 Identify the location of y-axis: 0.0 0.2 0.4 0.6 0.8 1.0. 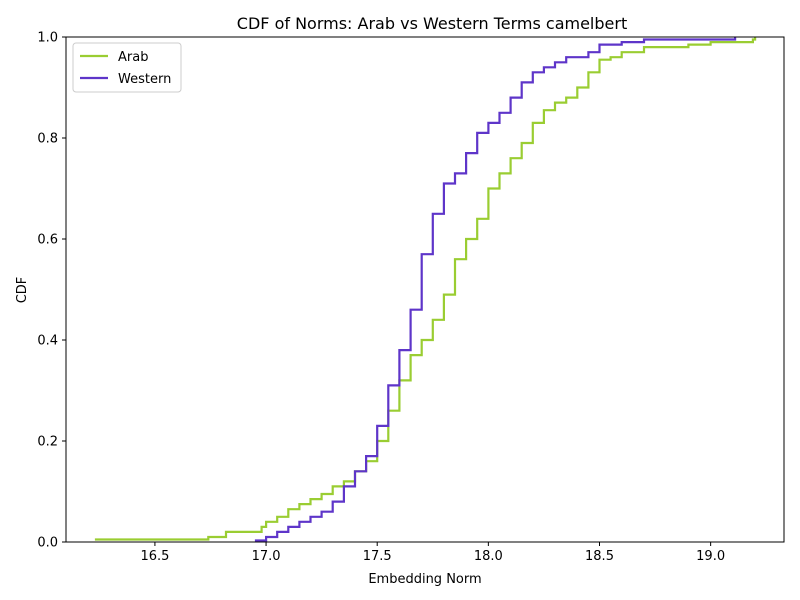
(51, 291).